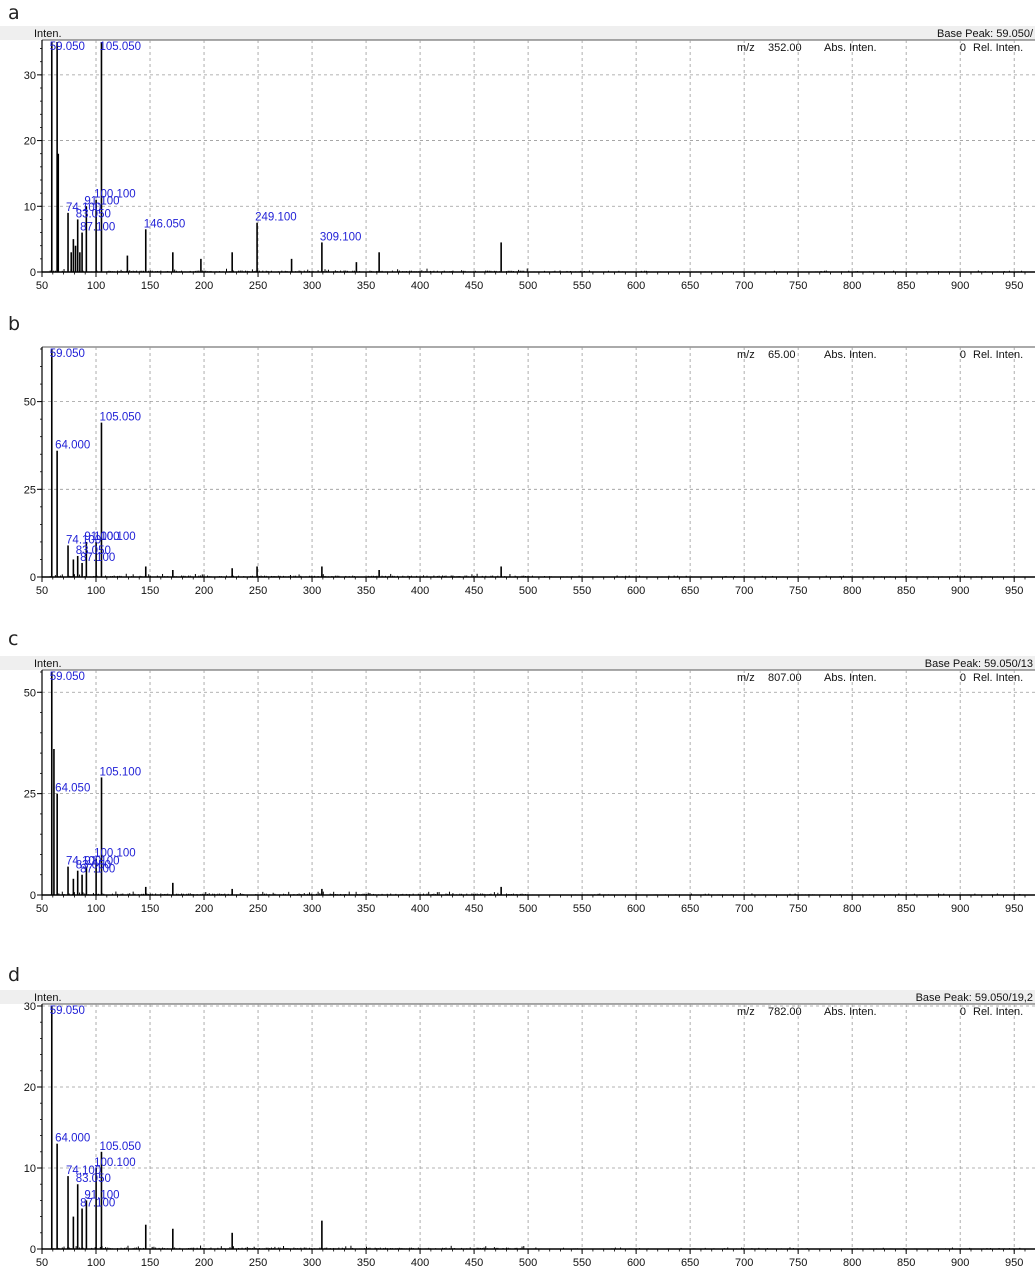 The image size is (1035, 1281). What do you see at coordinates (312, 286) in the screenshot?
I see `x-tick-label: 300` at bounding box center [312, 286].